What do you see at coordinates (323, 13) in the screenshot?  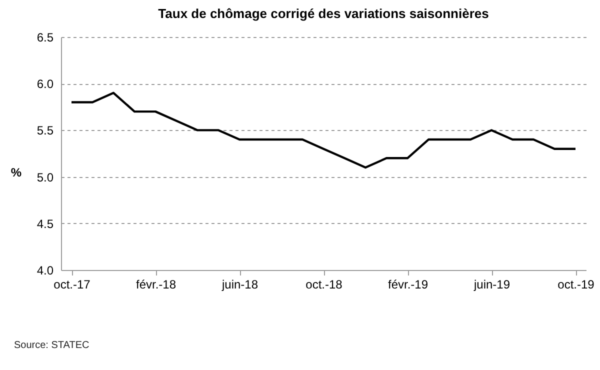 I see `chart-title: Taux de chômage corrigé des variations saisonnières` at bounding box center [323, 13].